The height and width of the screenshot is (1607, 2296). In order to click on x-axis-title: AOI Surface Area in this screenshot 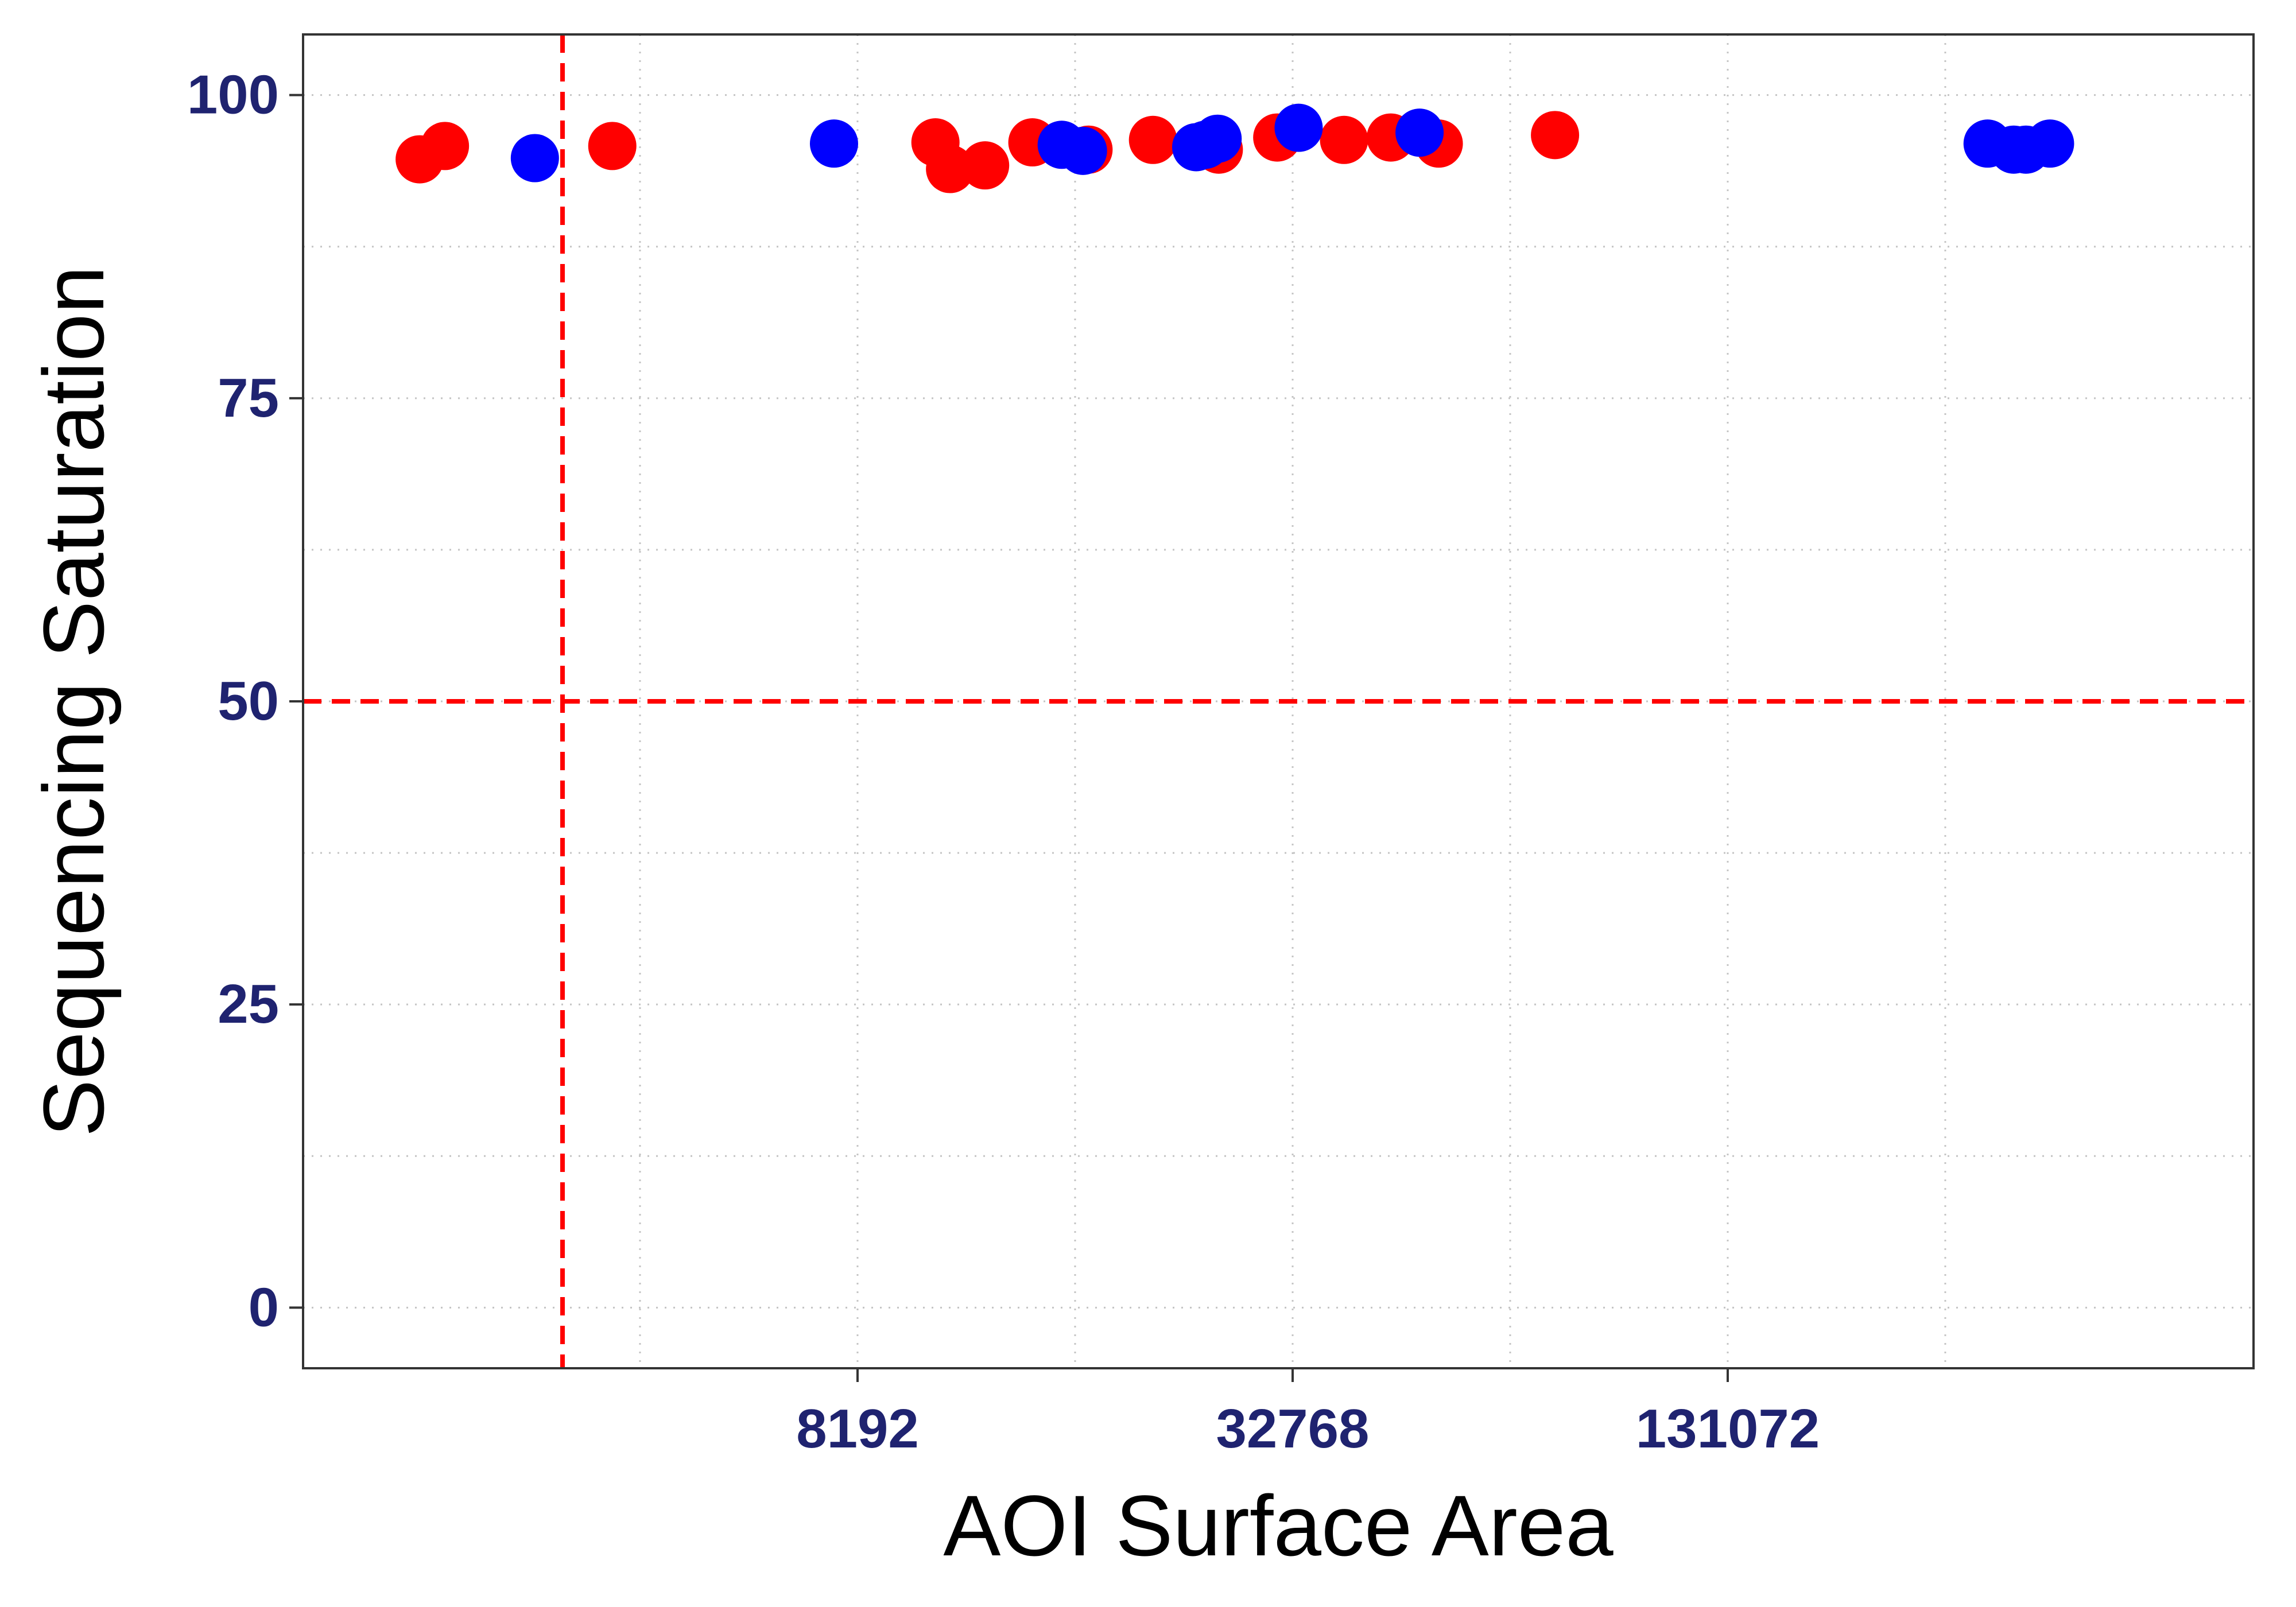, I will do `click(1278, 1525)`.